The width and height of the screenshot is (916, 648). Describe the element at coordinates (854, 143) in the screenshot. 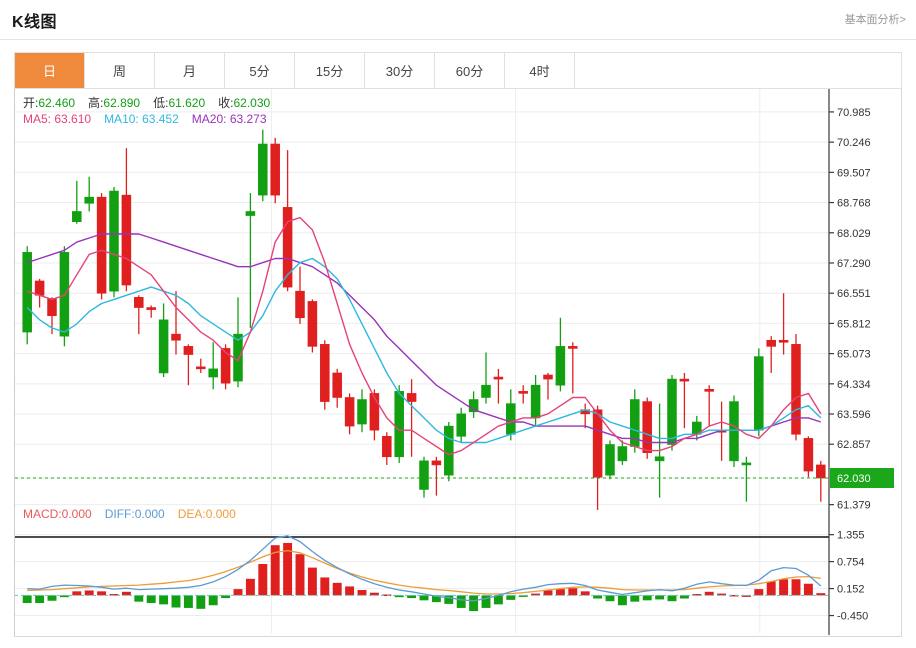

I see `price-tick-label: 70.246` at that location.